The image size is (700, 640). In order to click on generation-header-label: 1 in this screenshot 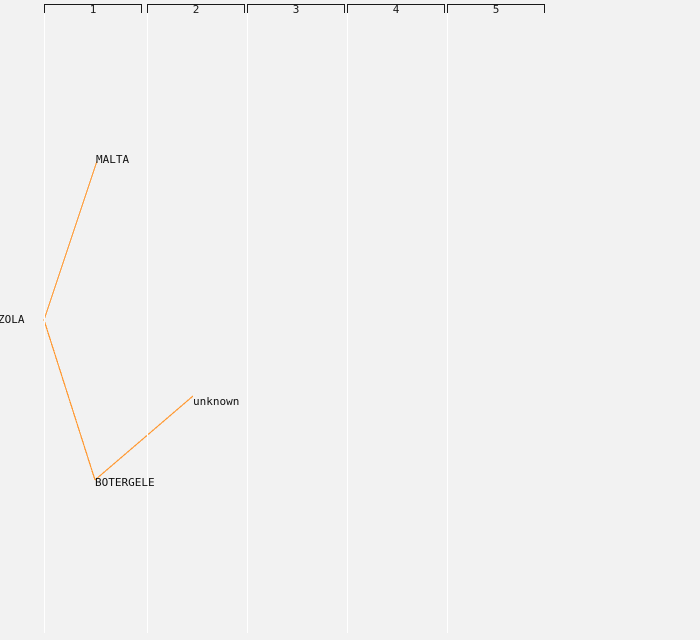, I will do `click(93, 9)`.